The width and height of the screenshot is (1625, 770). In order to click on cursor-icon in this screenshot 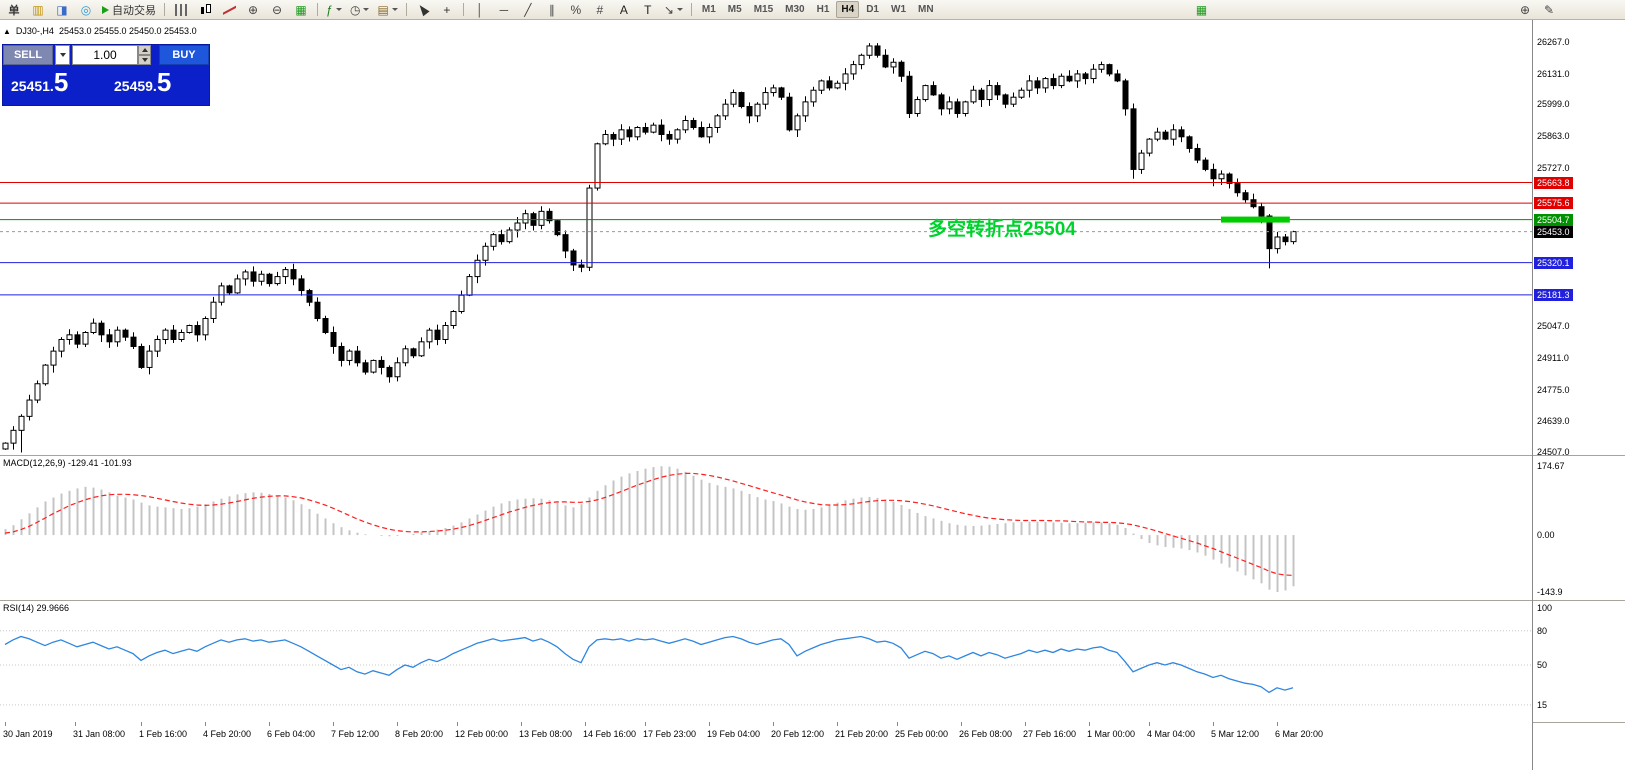, I will do `click(423, 10)`.